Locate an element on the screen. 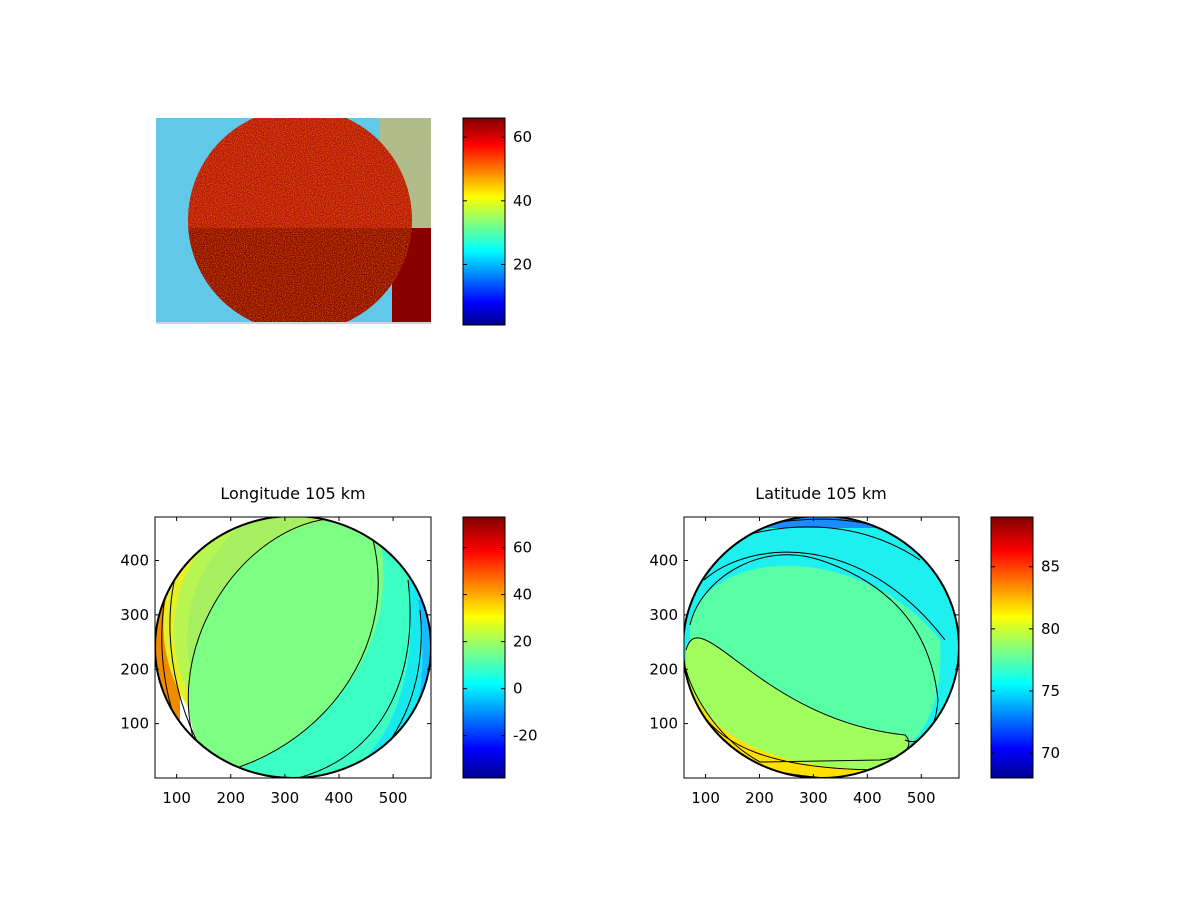 This screenshot has width=1200, height=900. lon-band-main is located at coordinates (286, 645).